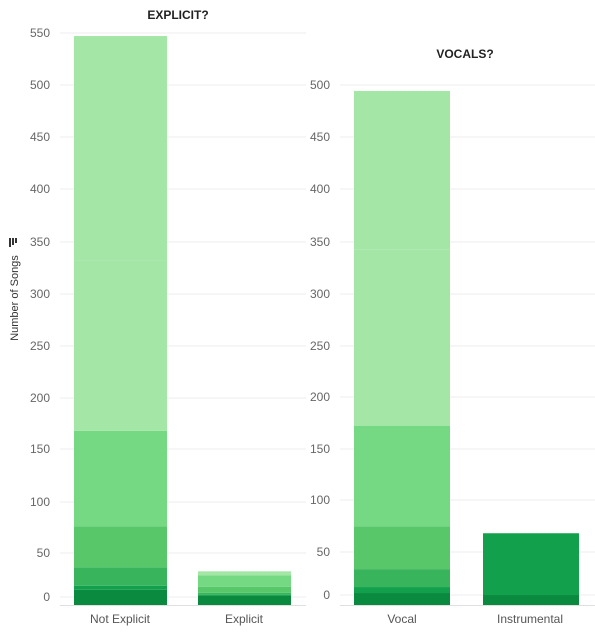  What do you see at coordinates (177, 15) in the screenshot?
I see `panel-title: EXPLICIT?` at bounding box center [177, 15].